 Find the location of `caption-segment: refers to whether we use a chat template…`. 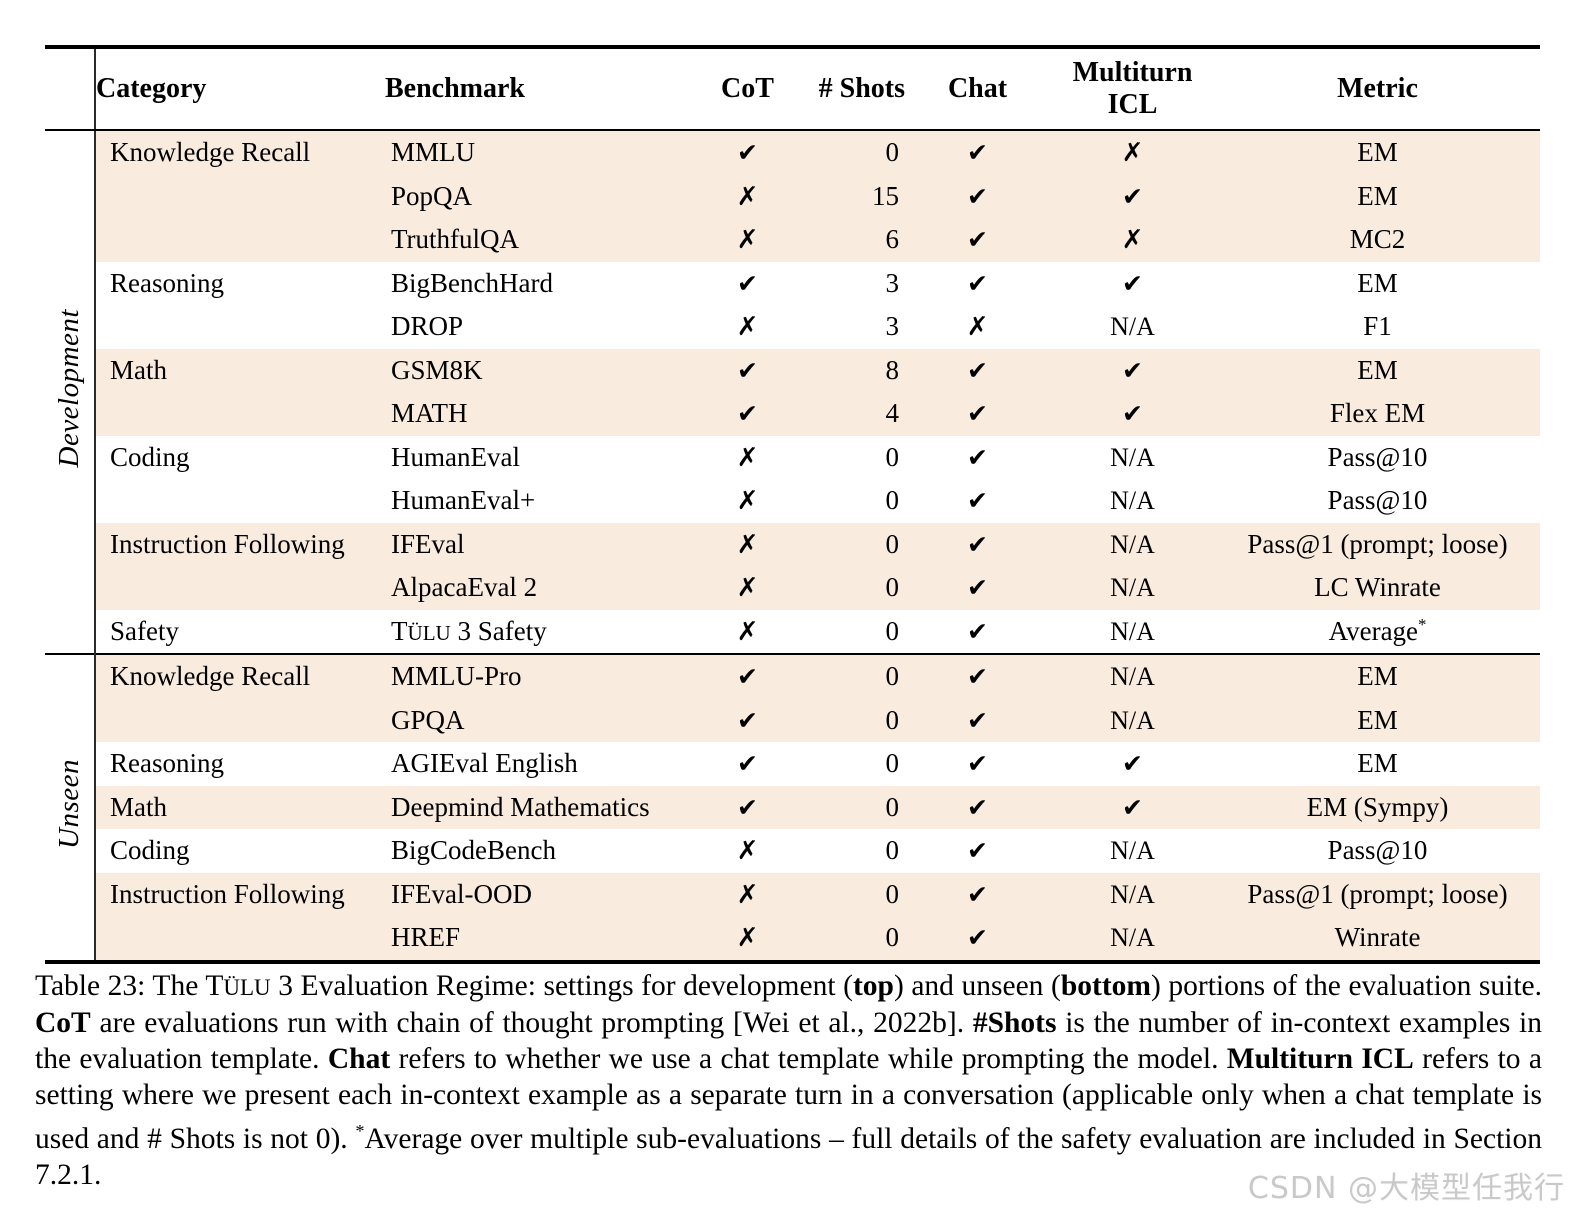

caption-segment: refers to whether we use a chat template… is located at coordinates (808, 1059).